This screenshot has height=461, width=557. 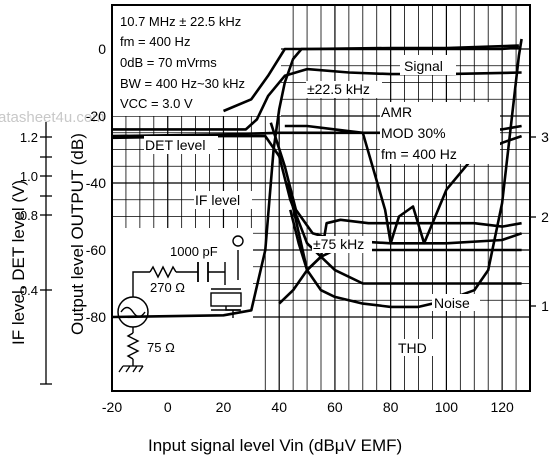 What do you see at coordinates (102, 49) in the screenshot?
I see `left-tick-label-db: 0` at bounding box center [102, 49].